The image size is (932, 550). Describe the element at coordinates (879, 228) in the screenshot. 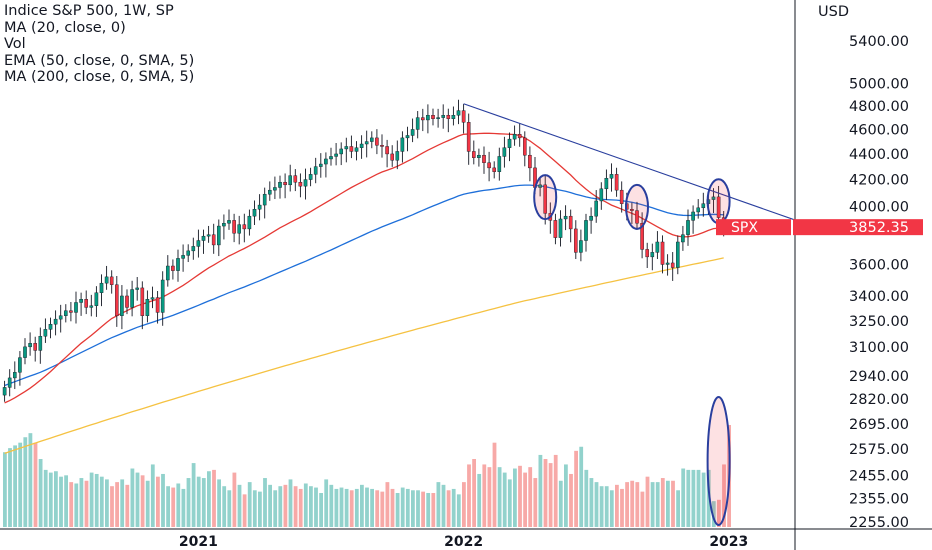

I see `price-tag-label: 3852.35` at that location.